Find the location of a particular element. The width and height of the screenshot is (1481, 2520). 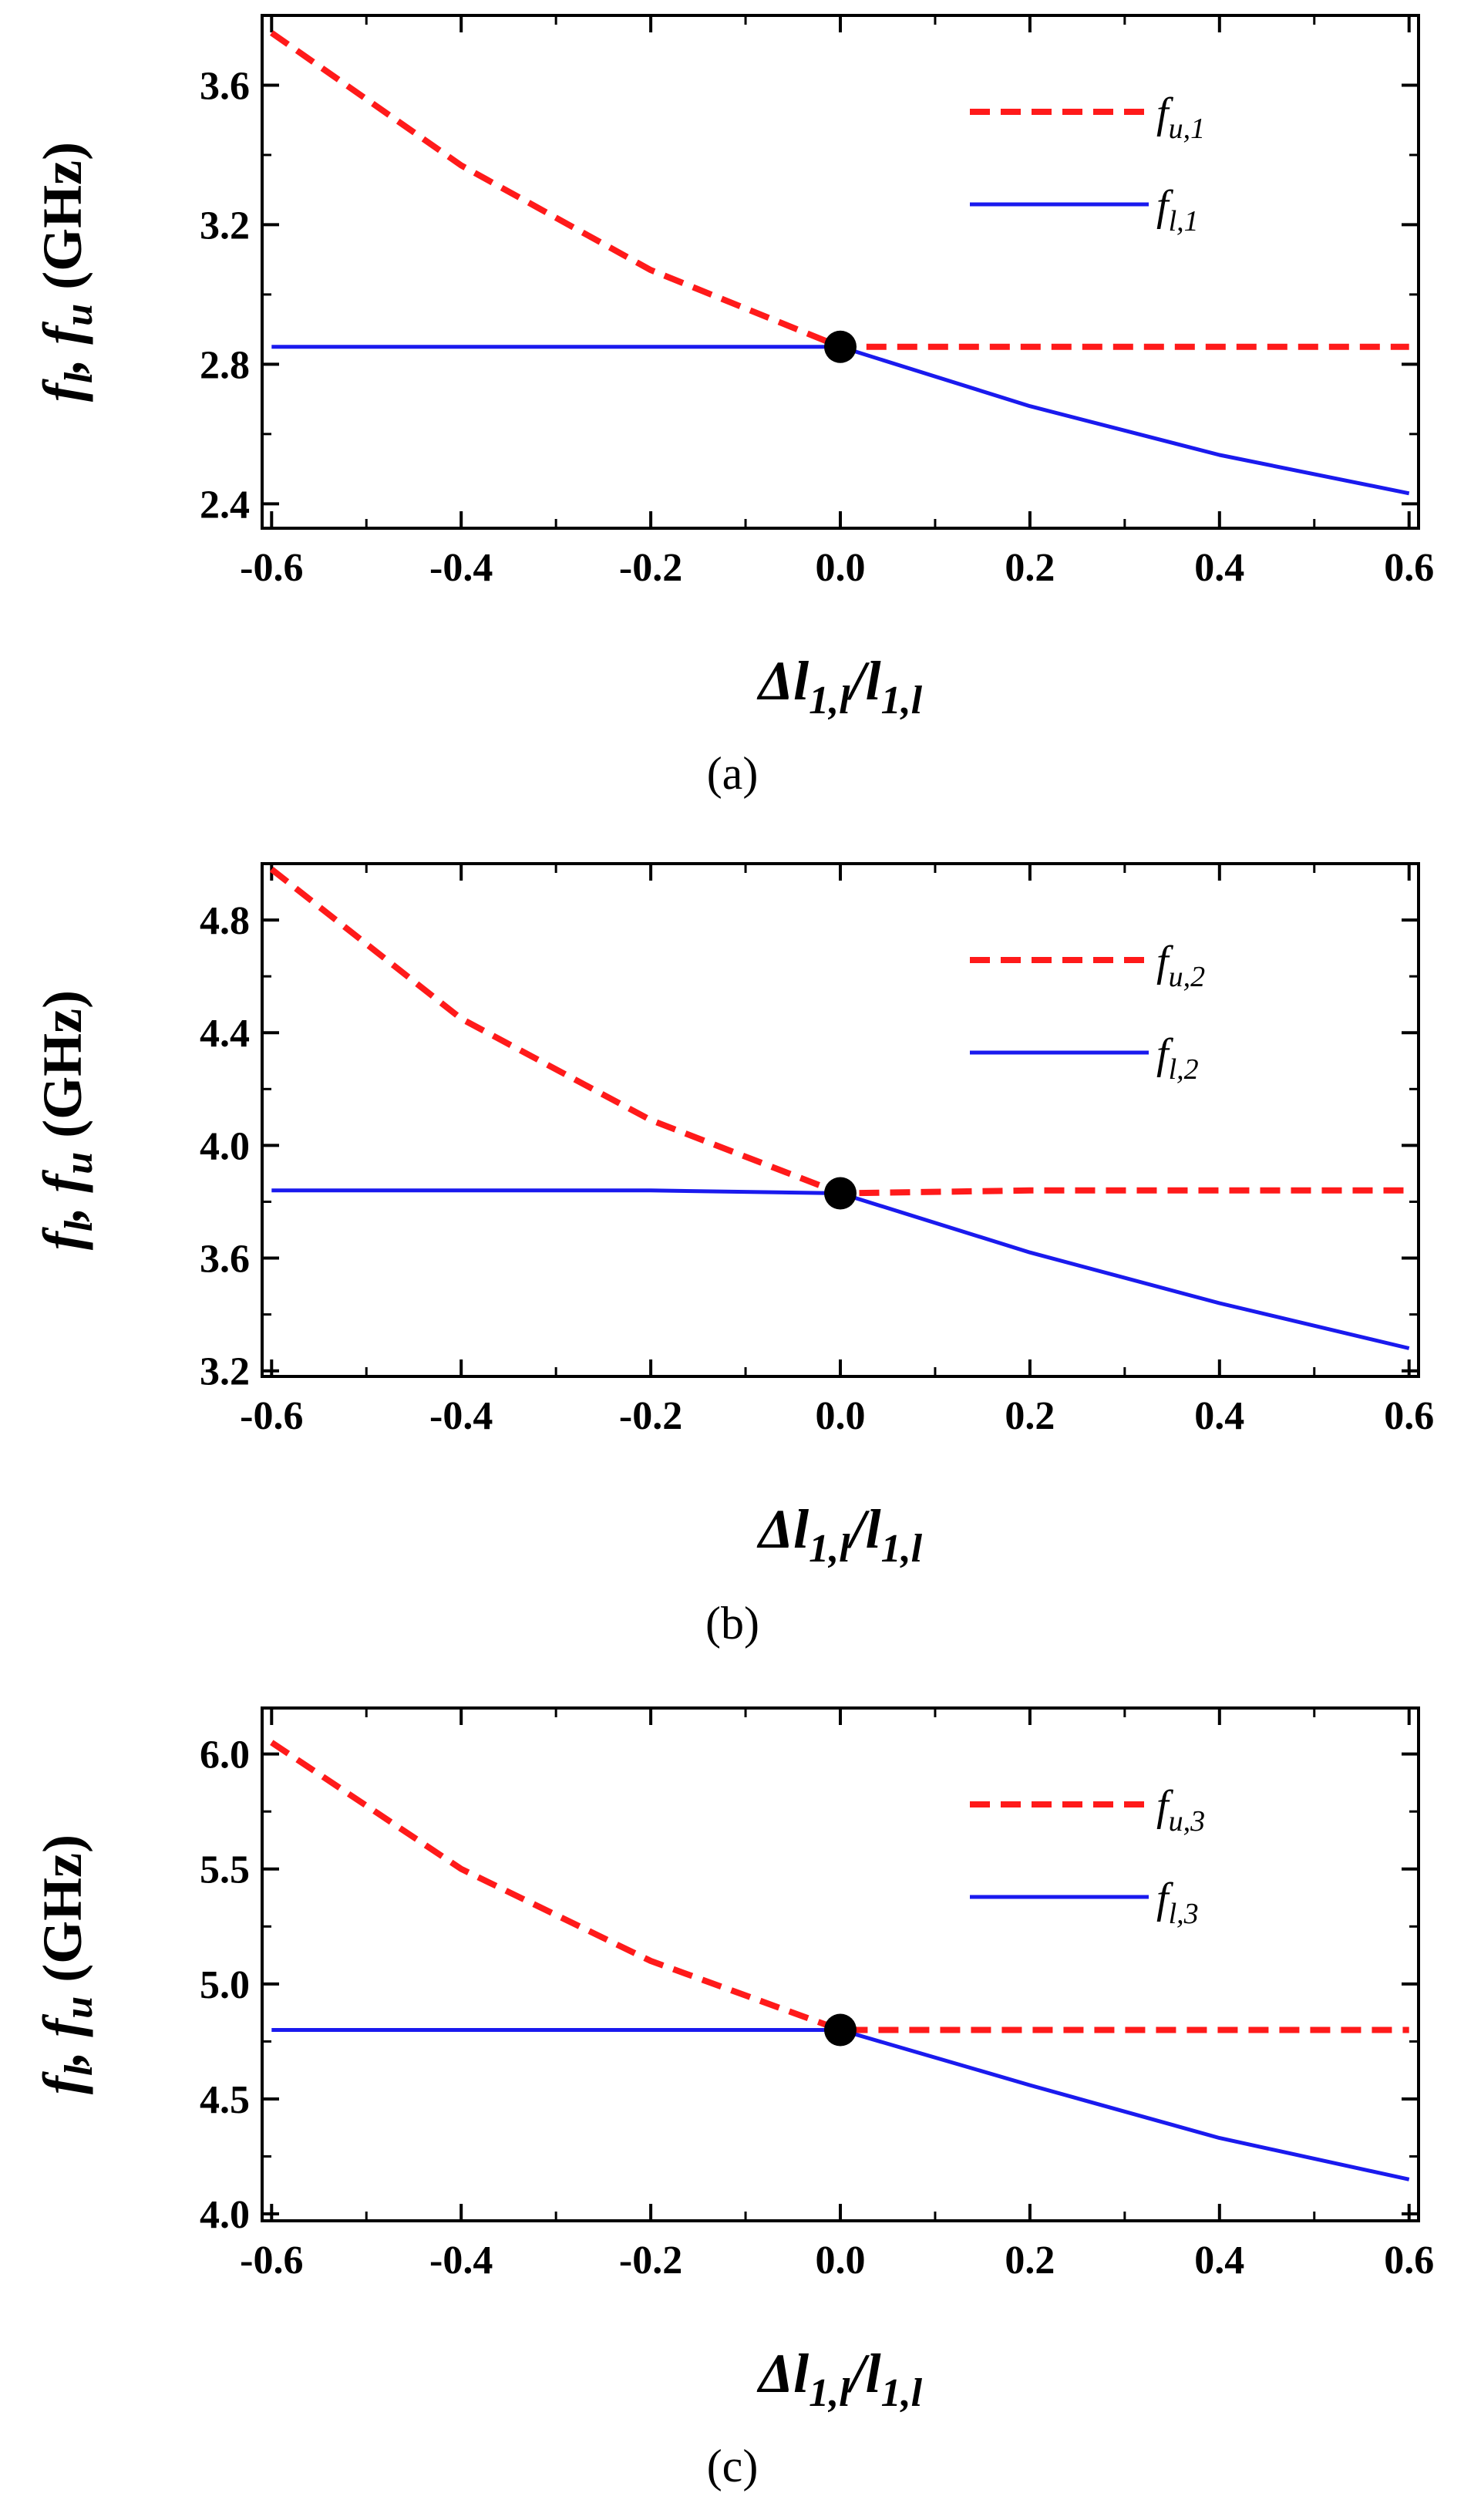

y-tick-label: 4.4 is located at coordinates (225, 1034).